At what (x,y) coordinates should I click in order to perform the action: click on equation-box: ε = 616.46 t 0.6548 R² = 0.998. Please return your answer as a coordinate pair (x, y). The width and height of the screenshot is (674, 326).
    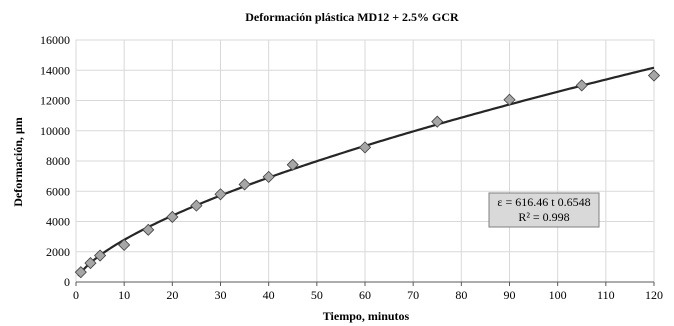
    Looking at the image, I should click on (544, 210).